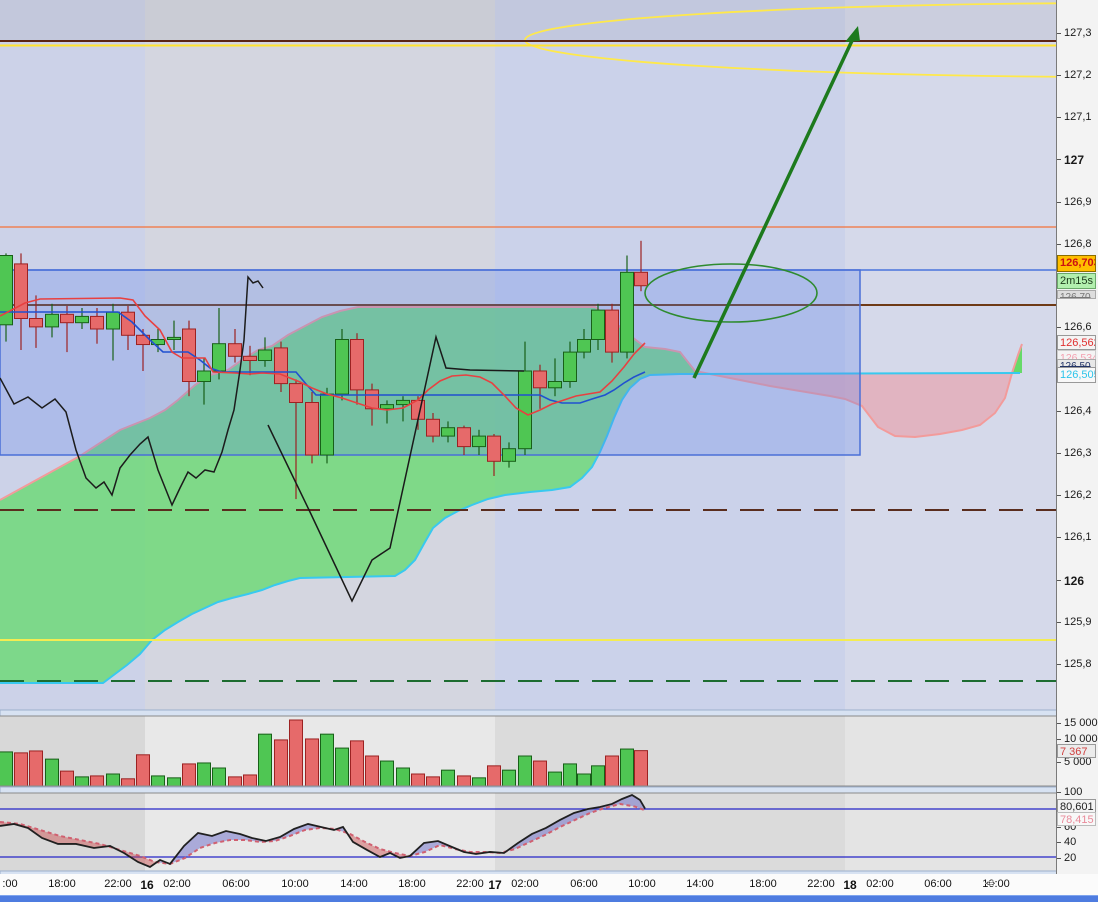 This screenshot has height=902, width=1098. I want to click on time-tick-label: :00, so click(10, 884).